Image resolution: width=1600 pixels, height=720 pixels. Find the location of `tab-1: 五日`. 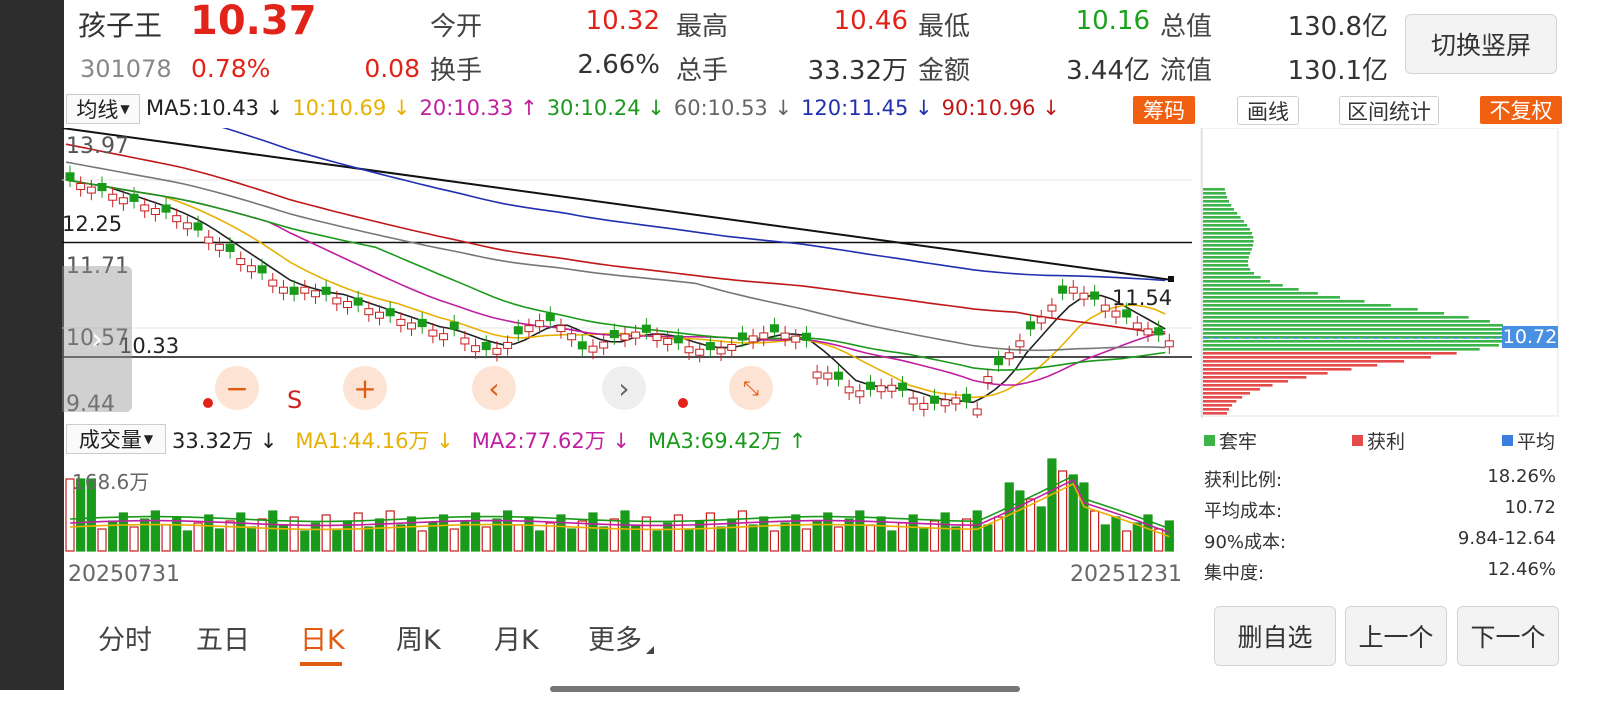

tab-1: 五日 is located at coordinates (223, 640).